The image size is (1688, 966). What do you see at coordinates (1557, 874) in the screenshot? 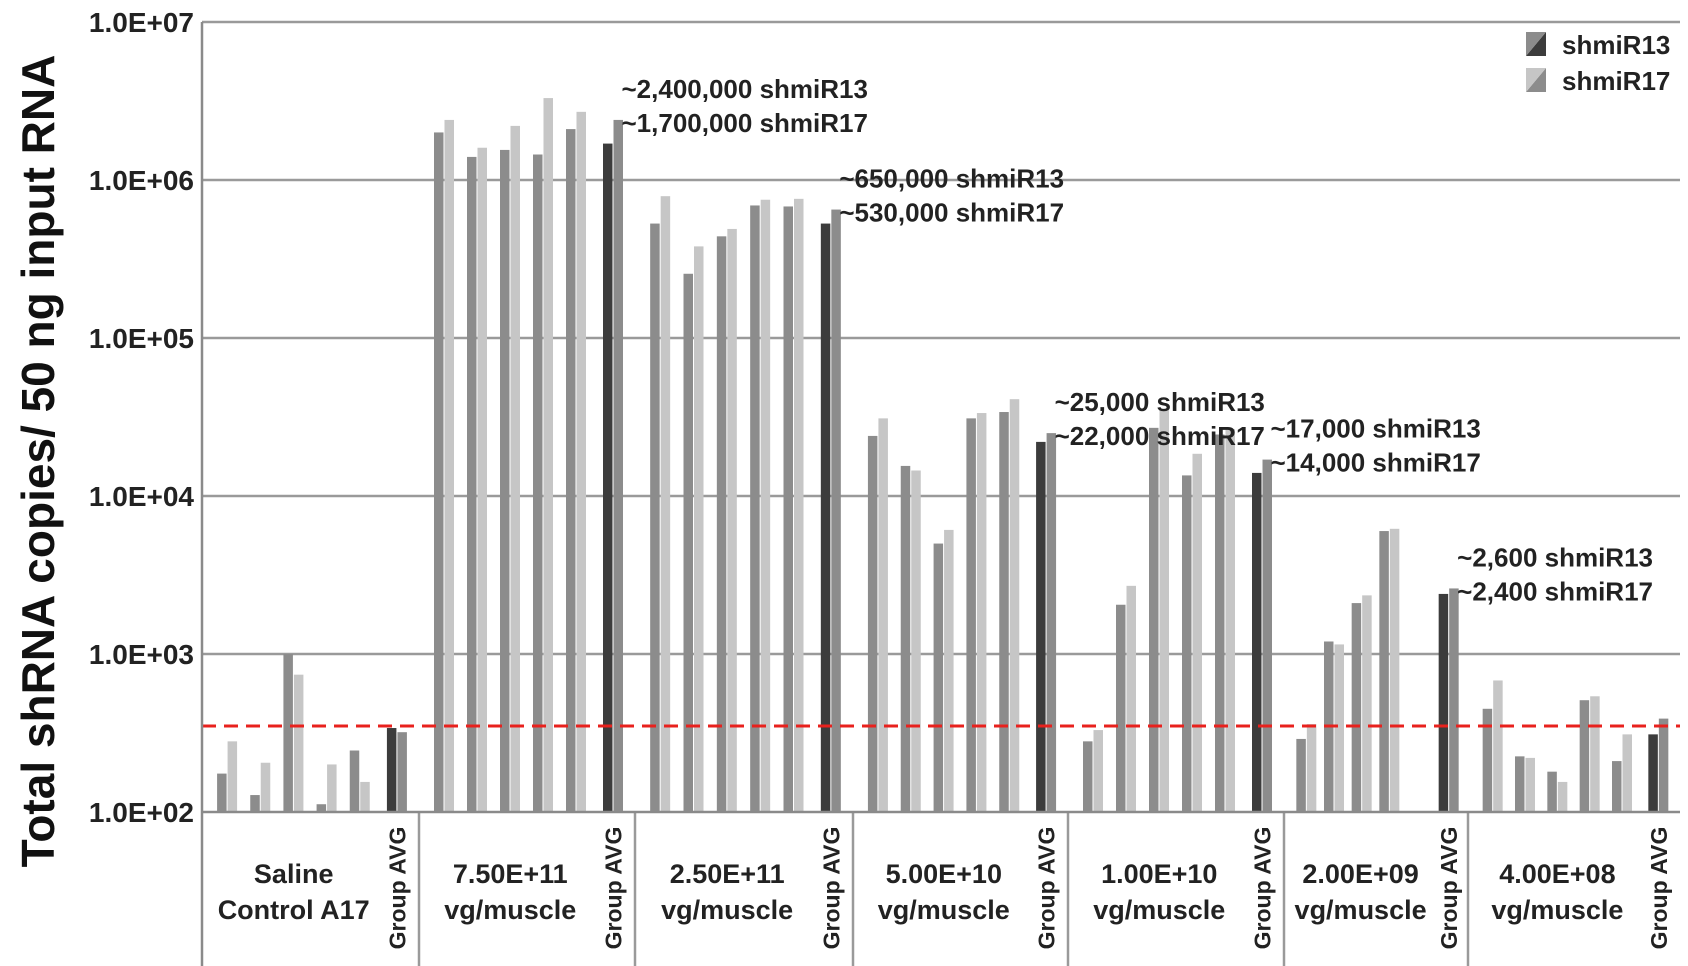
I see `group-label: 4.00E+08` at bounding box center [1557, 874].